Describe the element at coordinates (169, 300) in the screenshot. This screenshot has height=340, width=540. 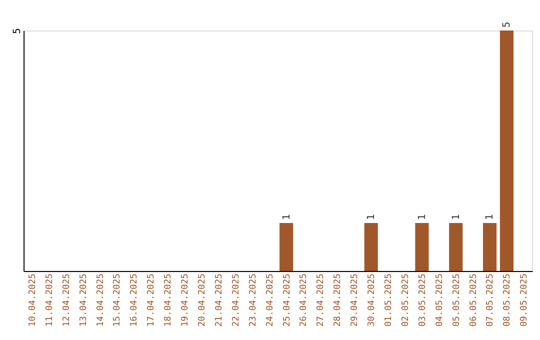
I see `x-tick-label: 18.04.2025` at that location.